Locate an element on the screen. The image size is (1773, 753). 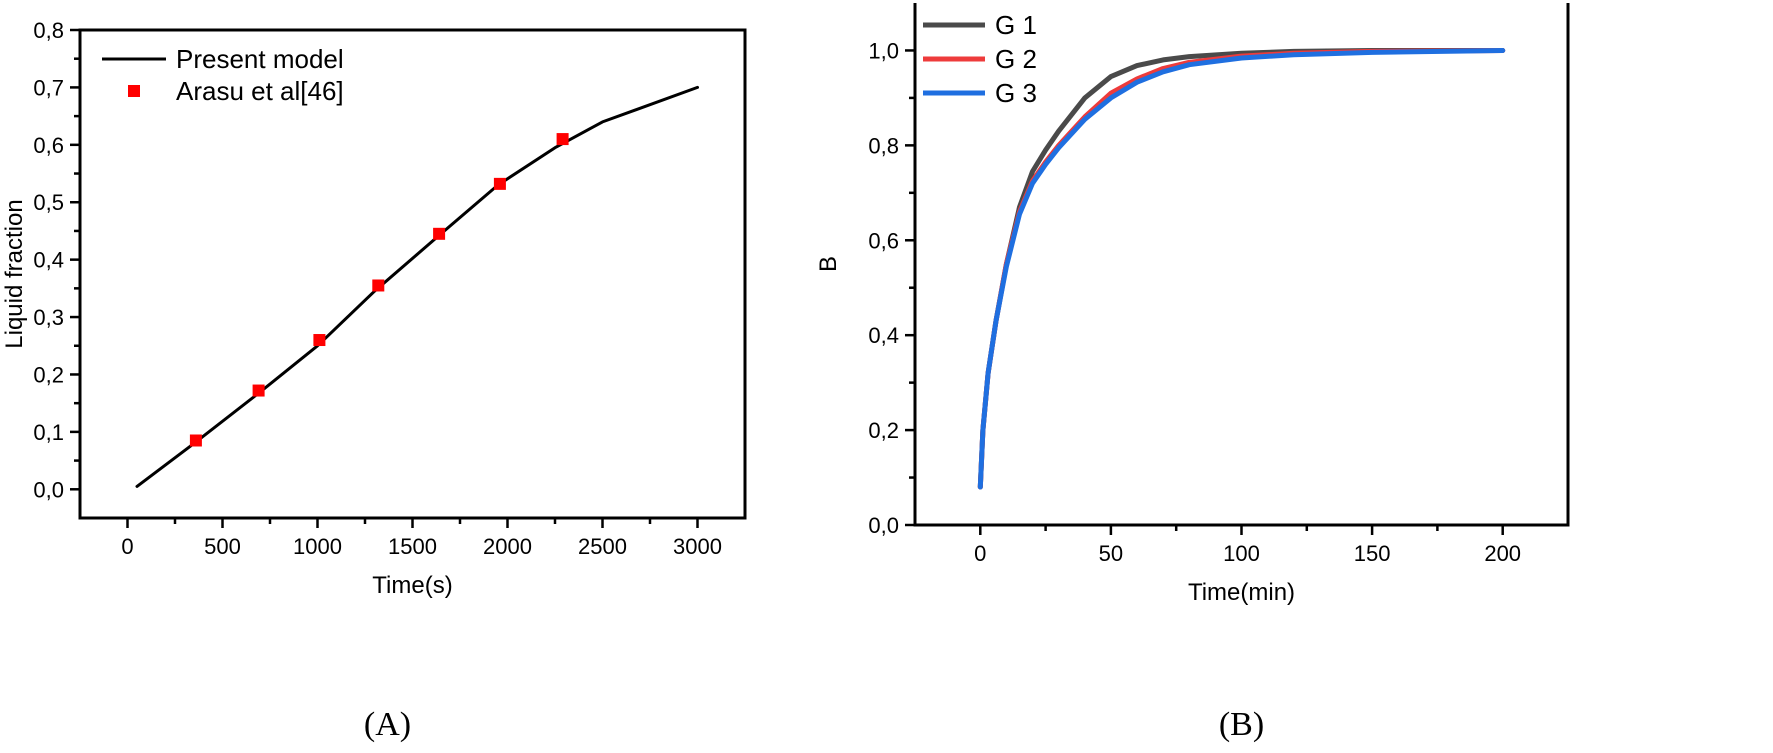
x-tick-label: 3000 is located at coordinates (697, 546).